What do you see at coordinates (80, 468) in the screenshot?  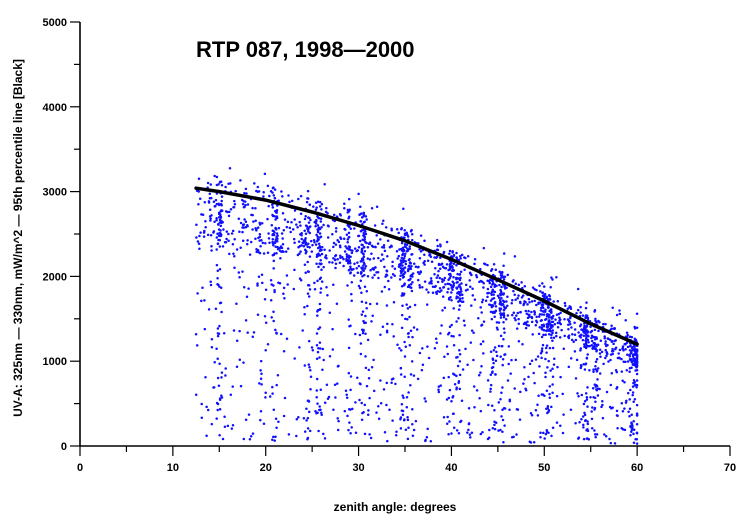 I see `x-tick-label: 0` at bounding box center [80, 468].